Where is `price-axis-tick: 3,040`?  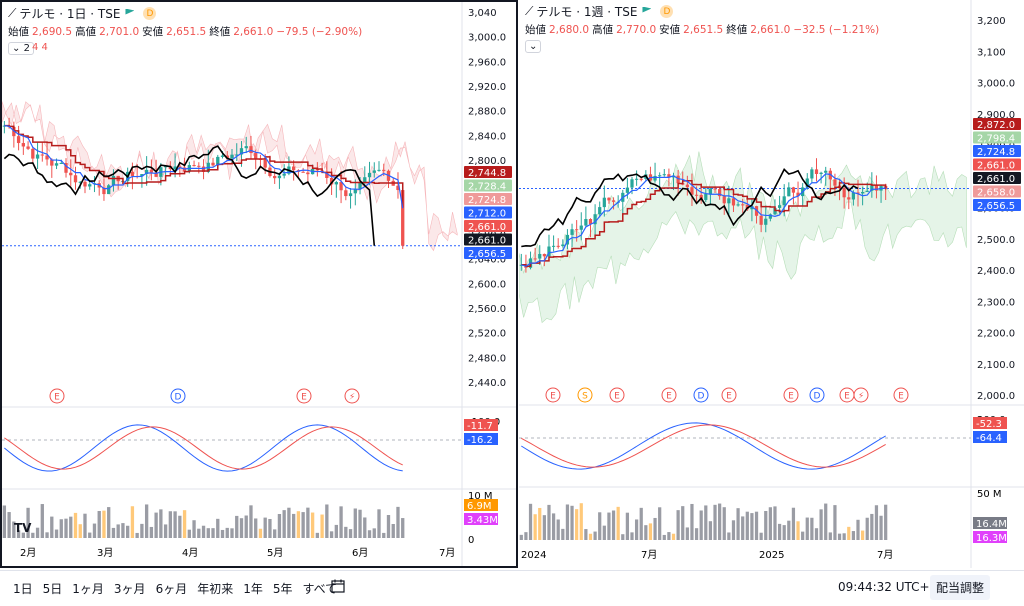 price-axis-tick: 3,040 is located at coordinates (482, 13).